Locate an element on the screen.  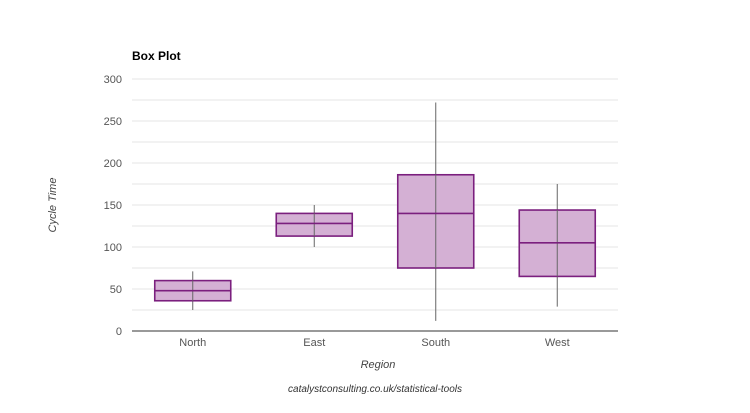
x-tick-label: West is located at coordinates (557, 343).